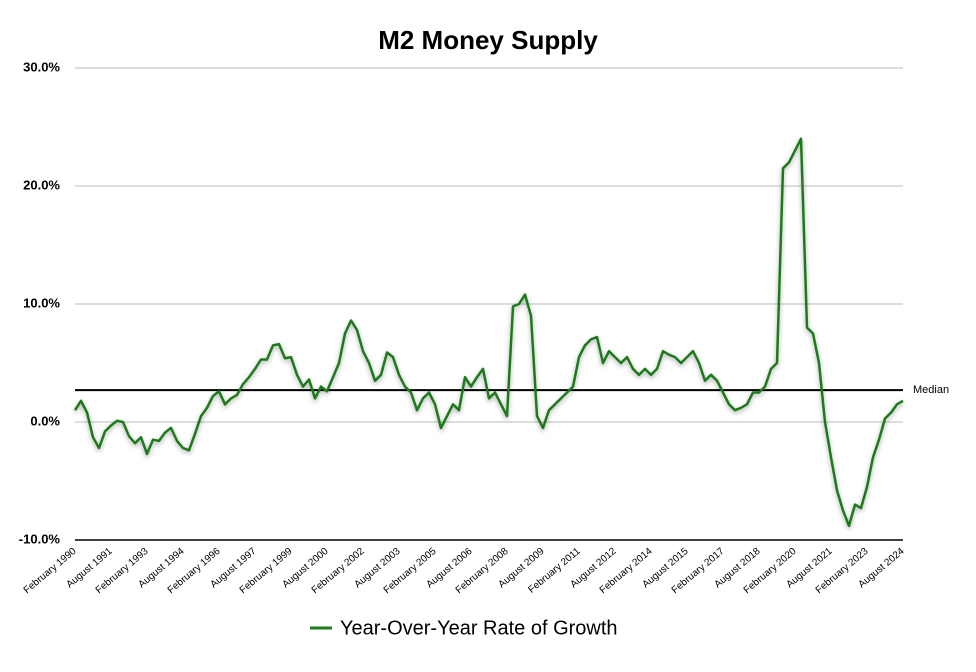  What do you see at coordinates (41, 66) in the screenshot?
I see `y-tick-label: 30.0%` at bounding box center [41, 66].